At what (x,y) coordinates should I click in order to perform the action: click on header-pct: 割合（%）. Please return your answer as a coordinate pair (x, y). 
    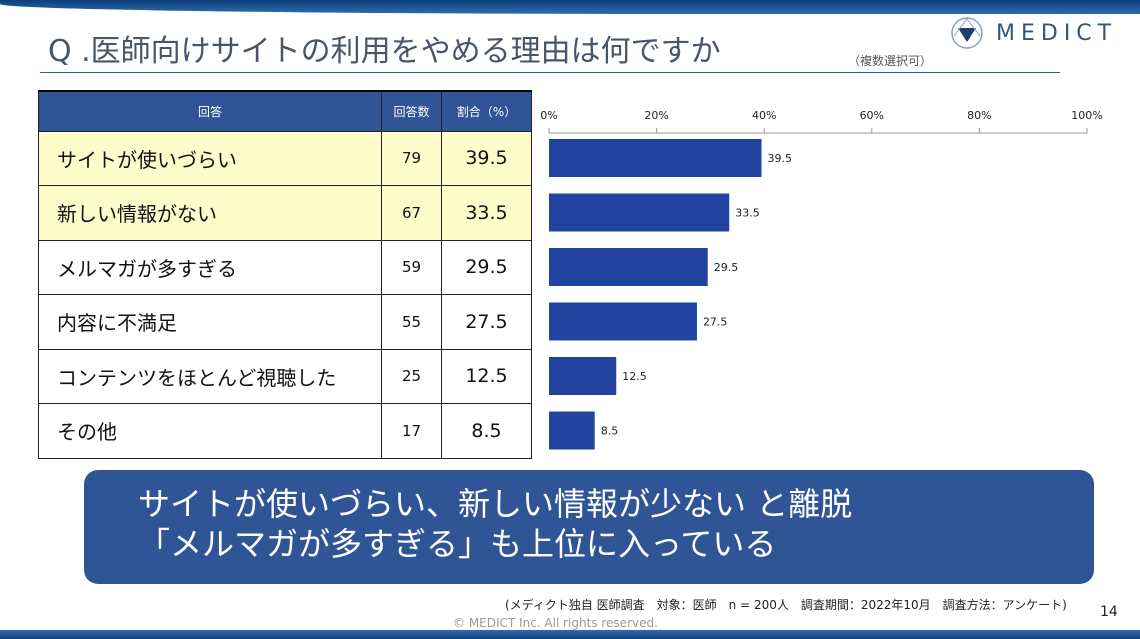
    Looking at the image, I should click on (486, 111).